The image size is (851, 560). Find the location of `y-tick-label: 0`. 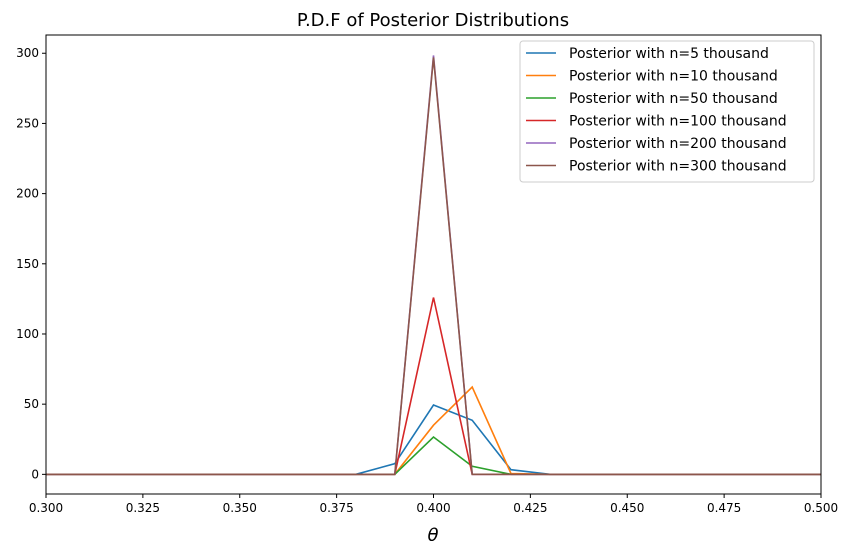

y-tick-label: 0 is located at coordinates (35, 474).